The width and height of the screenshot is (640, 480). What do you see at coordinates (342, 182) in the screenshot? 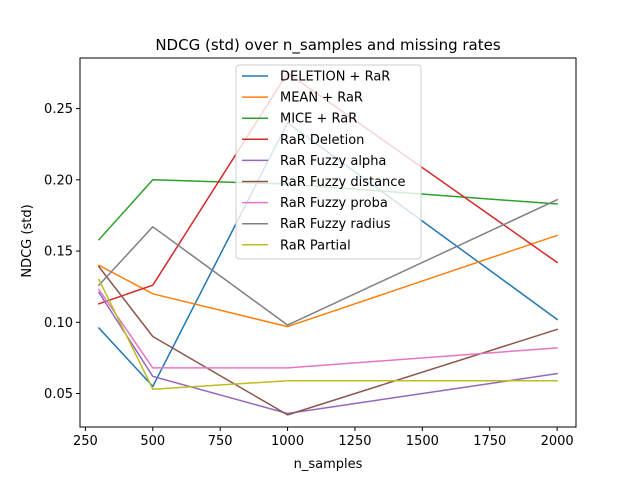
I see `legend-label: RaR Fuzzy distance` at bounding box center [342, 182].